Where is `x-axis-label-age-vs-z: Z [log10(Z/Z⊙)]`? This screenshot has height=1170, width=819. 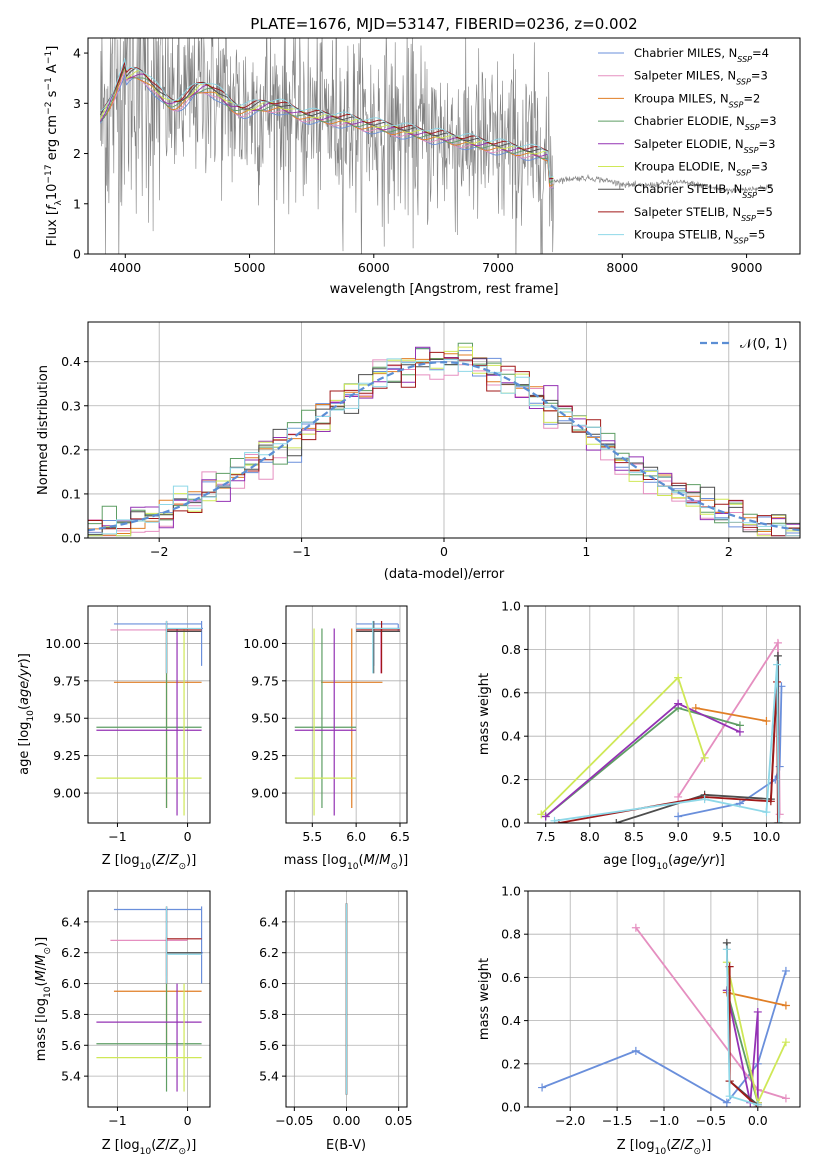 x-axis-label-age-vs-z: Z [log10(Z/Z⊙)] is located at coordinates (149, 862).